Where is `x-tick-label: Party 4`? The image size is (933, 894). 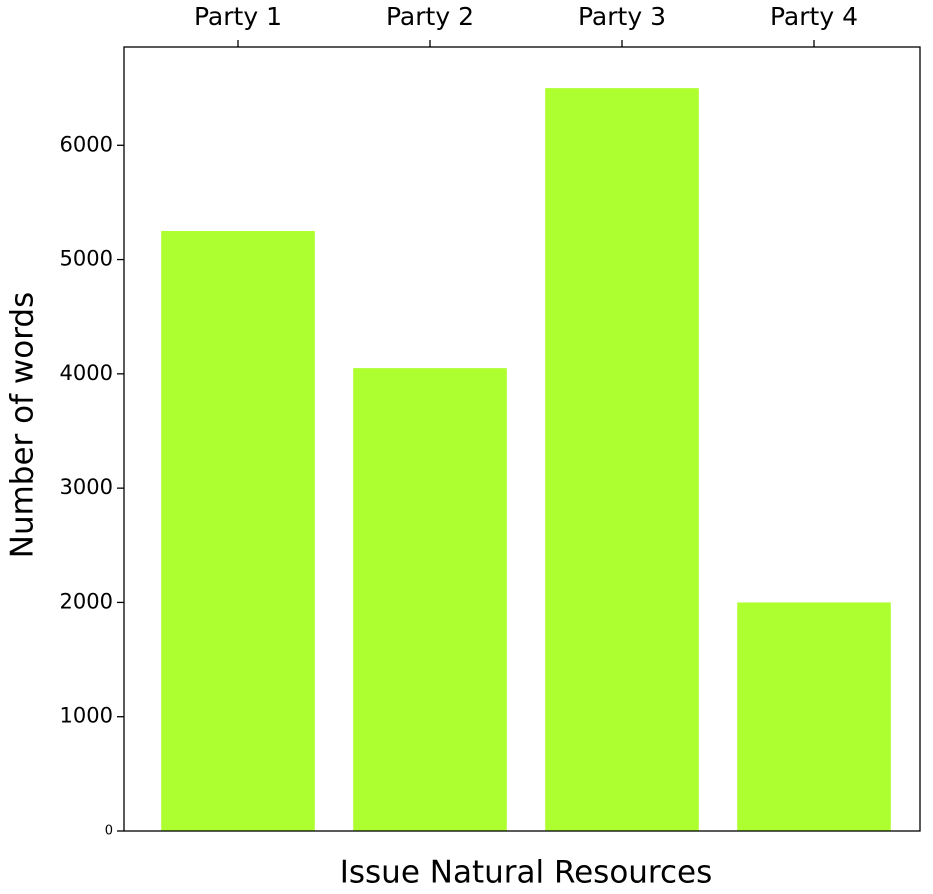
x-tick-label: Party 4 is located at coordinates (814, 16).